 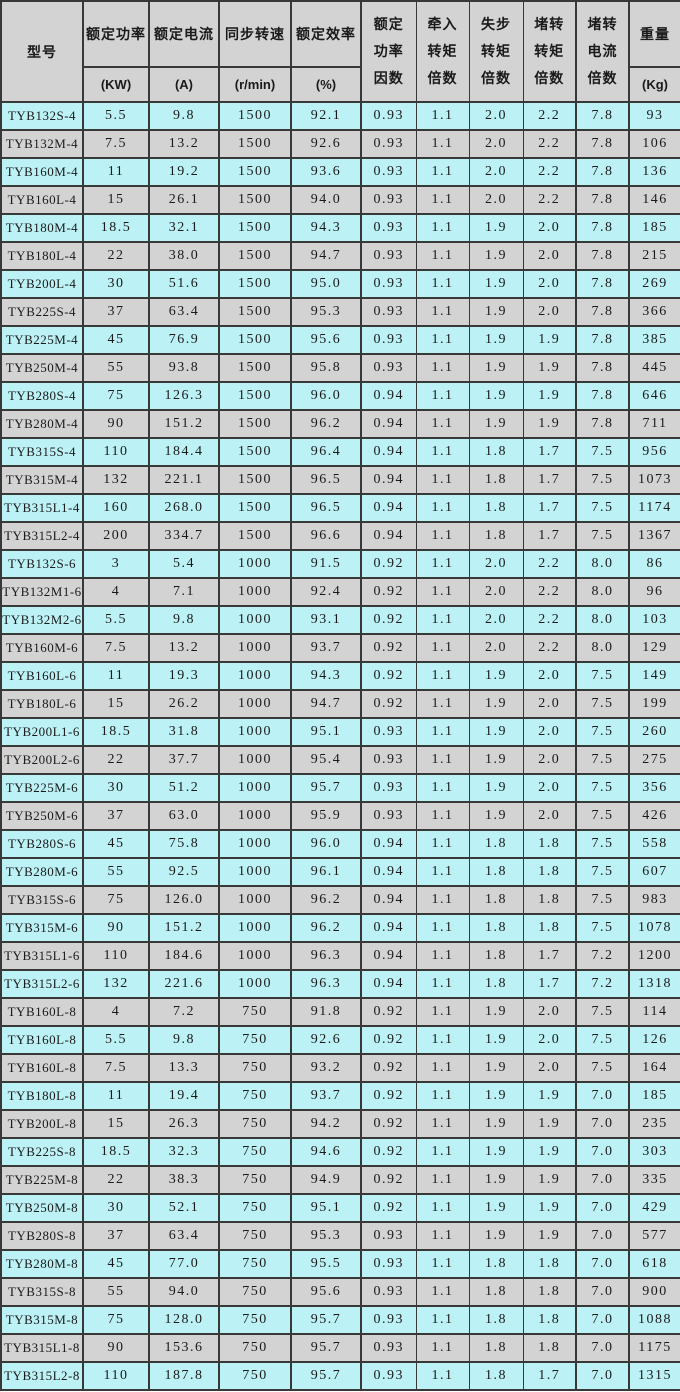 What do you see at coordinates (42, 536) in the screenshot?
I see `model-cell: TYB315L2-4` at bounding box center [42, 536].